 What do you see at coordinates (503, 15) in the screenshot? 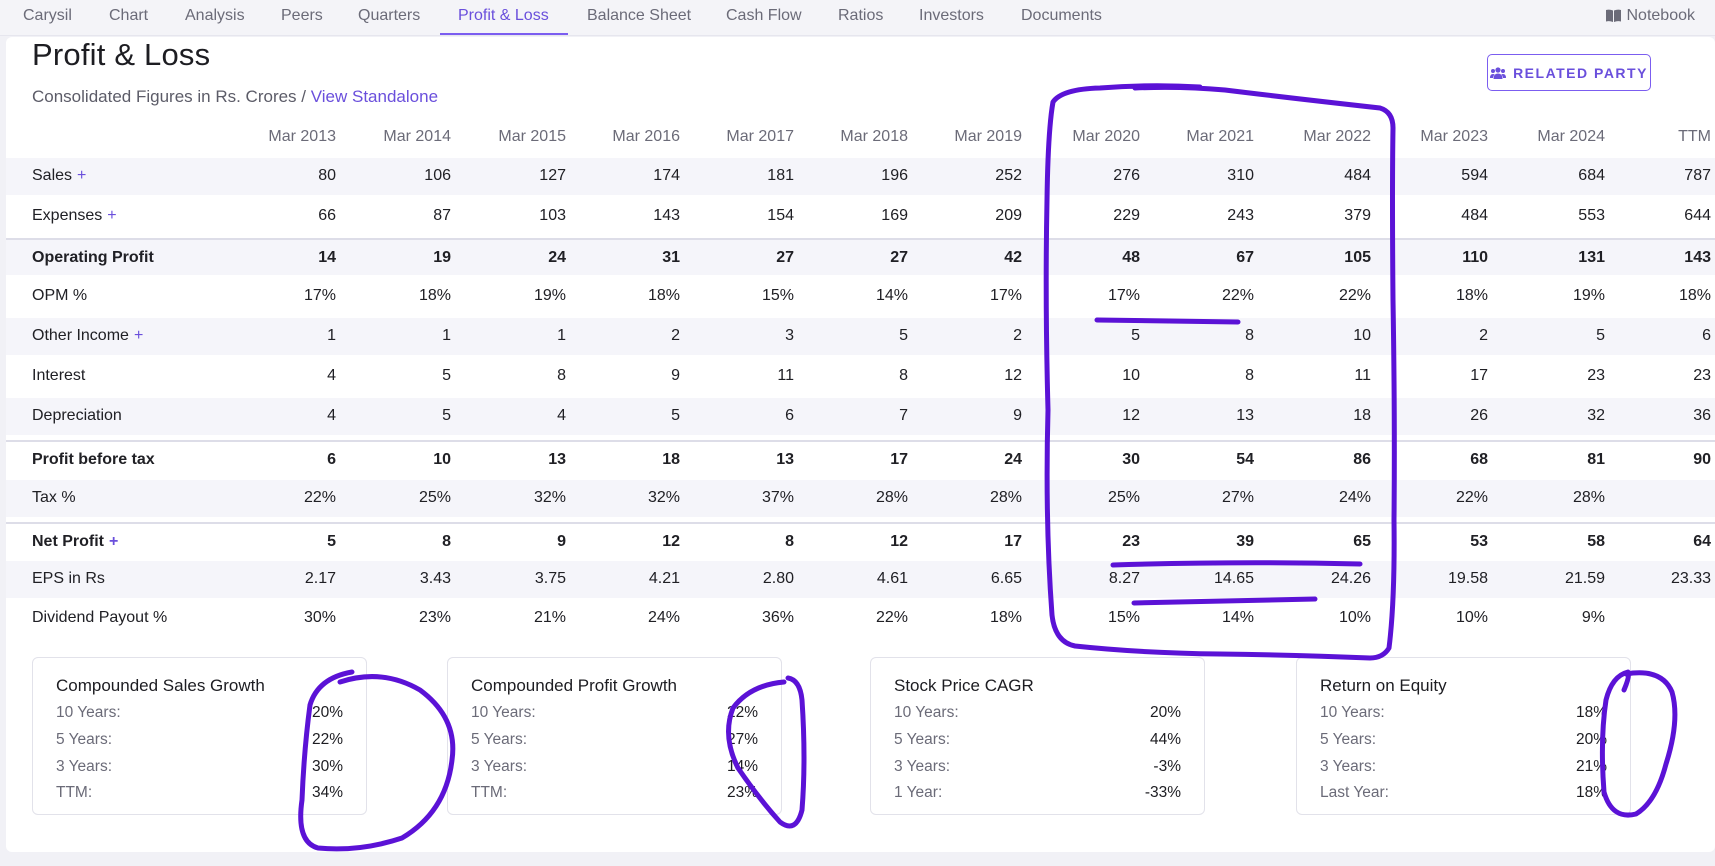
I see `nav-item-profit-loss: Profit & Loss` at bounding box center [503, 15].